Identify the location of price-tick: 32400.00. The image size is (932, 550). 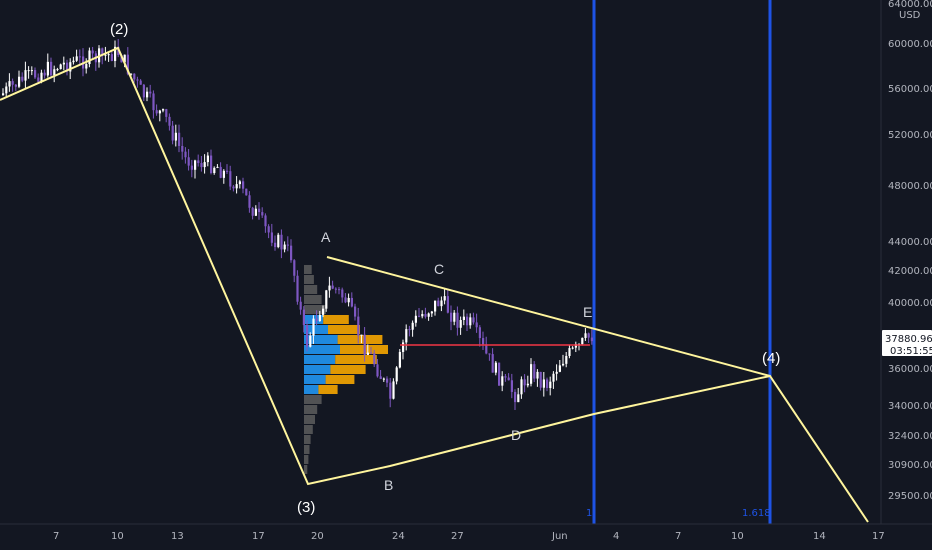
(910, 436).